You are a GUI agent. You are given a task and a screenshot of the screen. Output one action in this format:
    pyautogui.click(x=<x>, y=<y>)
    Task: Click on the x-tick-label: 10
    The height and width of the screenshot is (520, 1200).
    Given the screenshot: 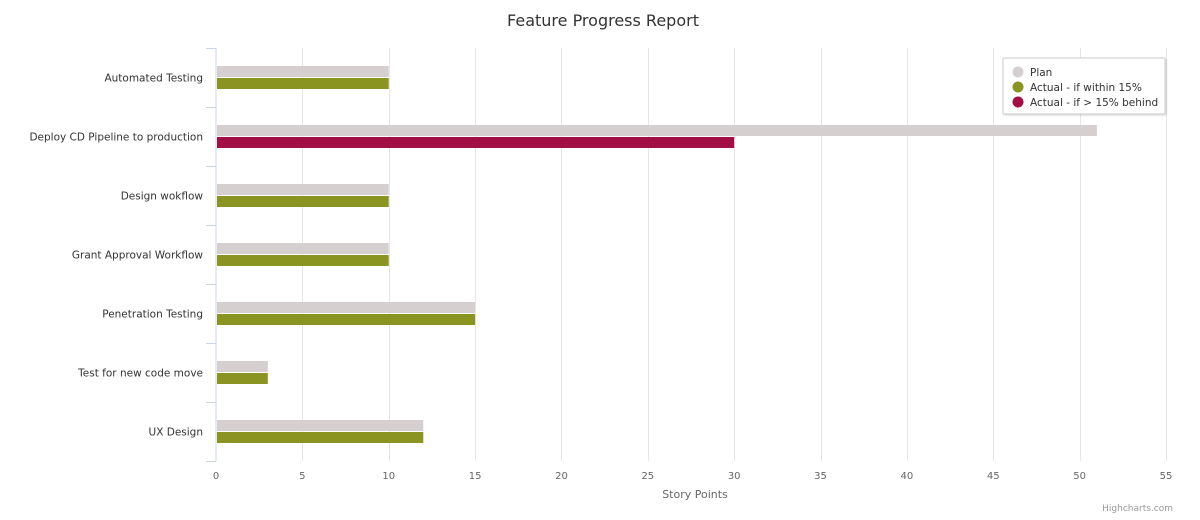 What is the action you would take?
    pyautogui.click(x=388, y=476)
    